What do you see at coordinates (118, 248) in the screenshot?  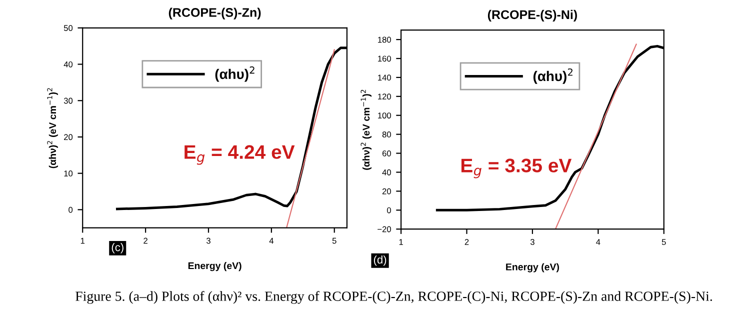 I see `text: (c)` at bounding box center [118, 248].